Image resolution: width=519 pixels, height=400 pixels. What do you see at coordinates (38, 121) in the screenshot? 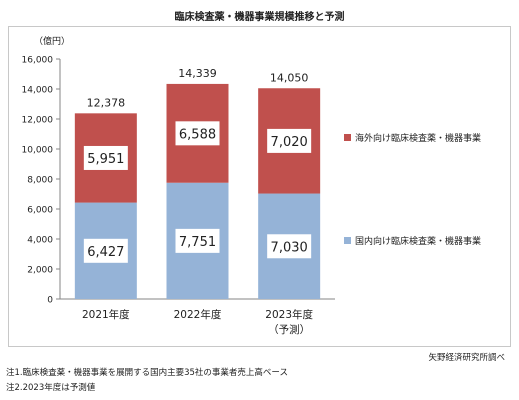
I see `y-tick-label: 12,000` at bounding box center [38, 121].